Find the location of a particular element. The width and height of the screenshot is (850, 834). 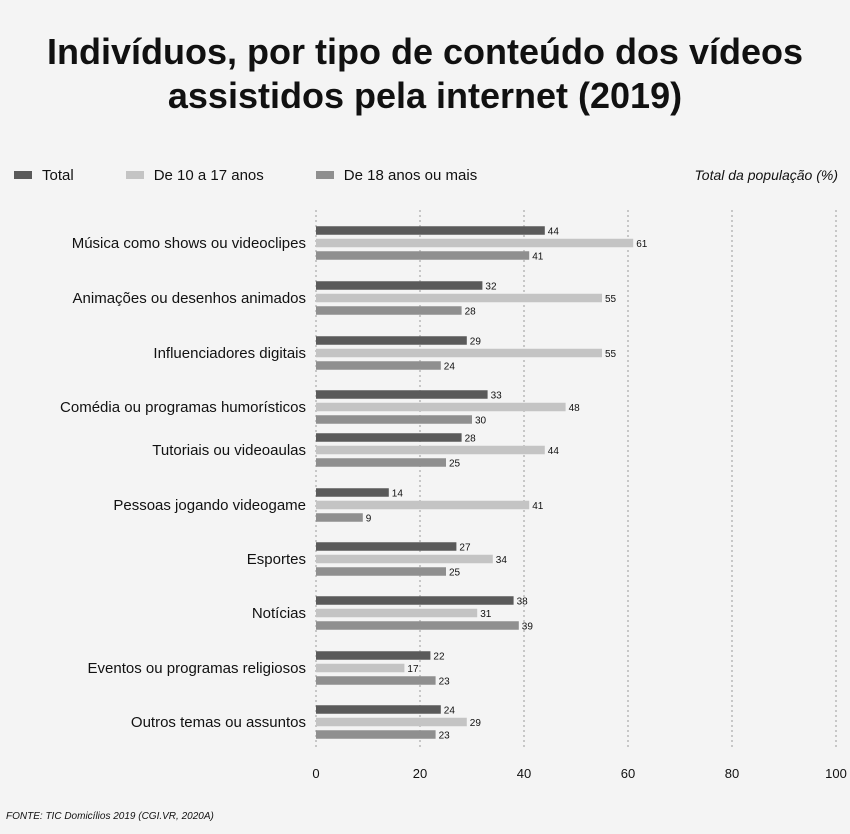

value-label: 9 is located at coordinates (369, 518).